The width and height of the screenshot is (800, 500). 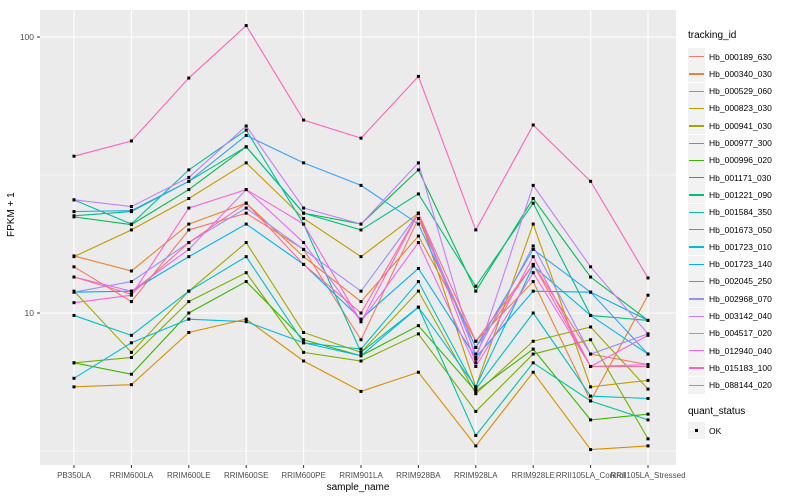 I want to click on legend-item-Hb_000189_630: Hb_000189_630, so click(x=730, y=56).